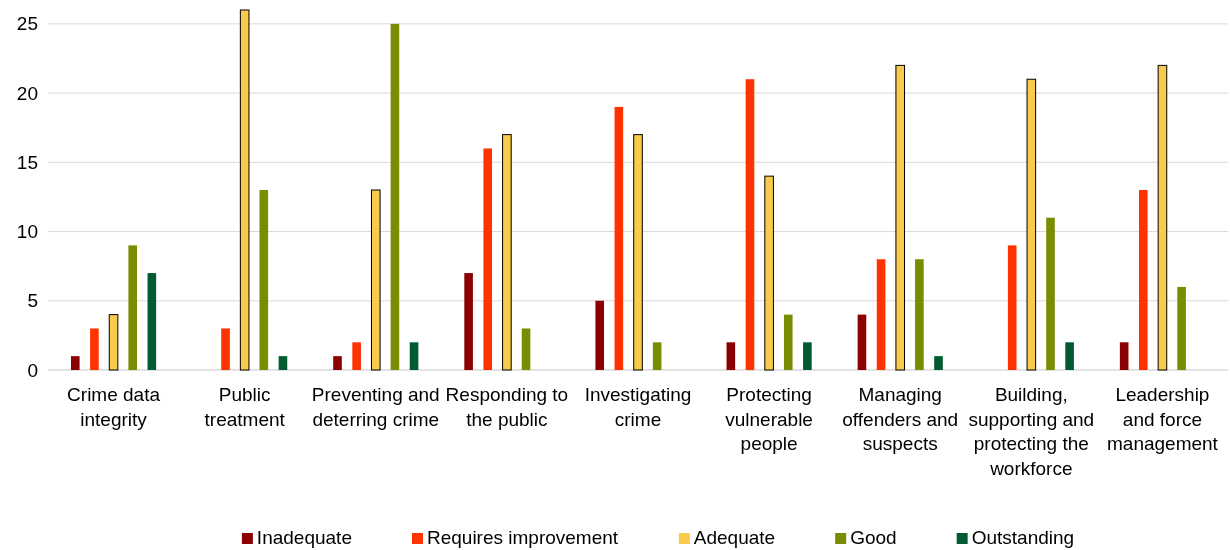 The width and height of the screenshot is (1230, 550). Describe the element at coordinates (1023, 537) in the screenshot. I see `legend-label: Outstanding` at that location.